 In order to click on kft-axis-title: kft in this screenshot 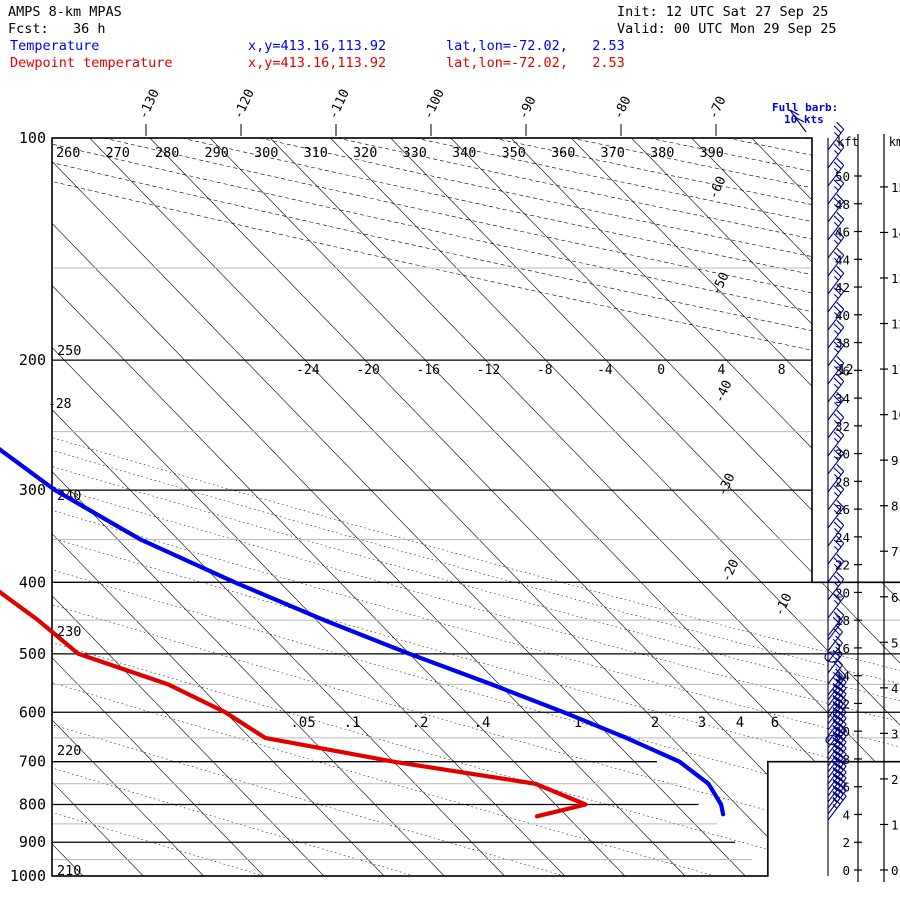, I will do `click(848, 142)`.